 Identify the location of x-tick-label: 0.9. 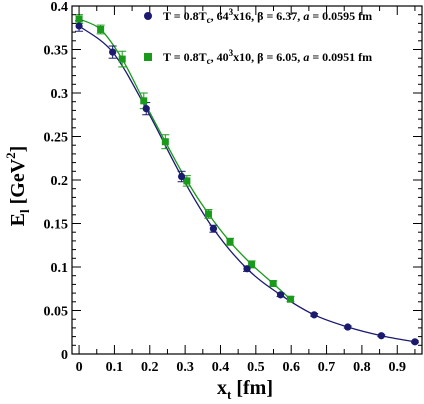
(398, 367).